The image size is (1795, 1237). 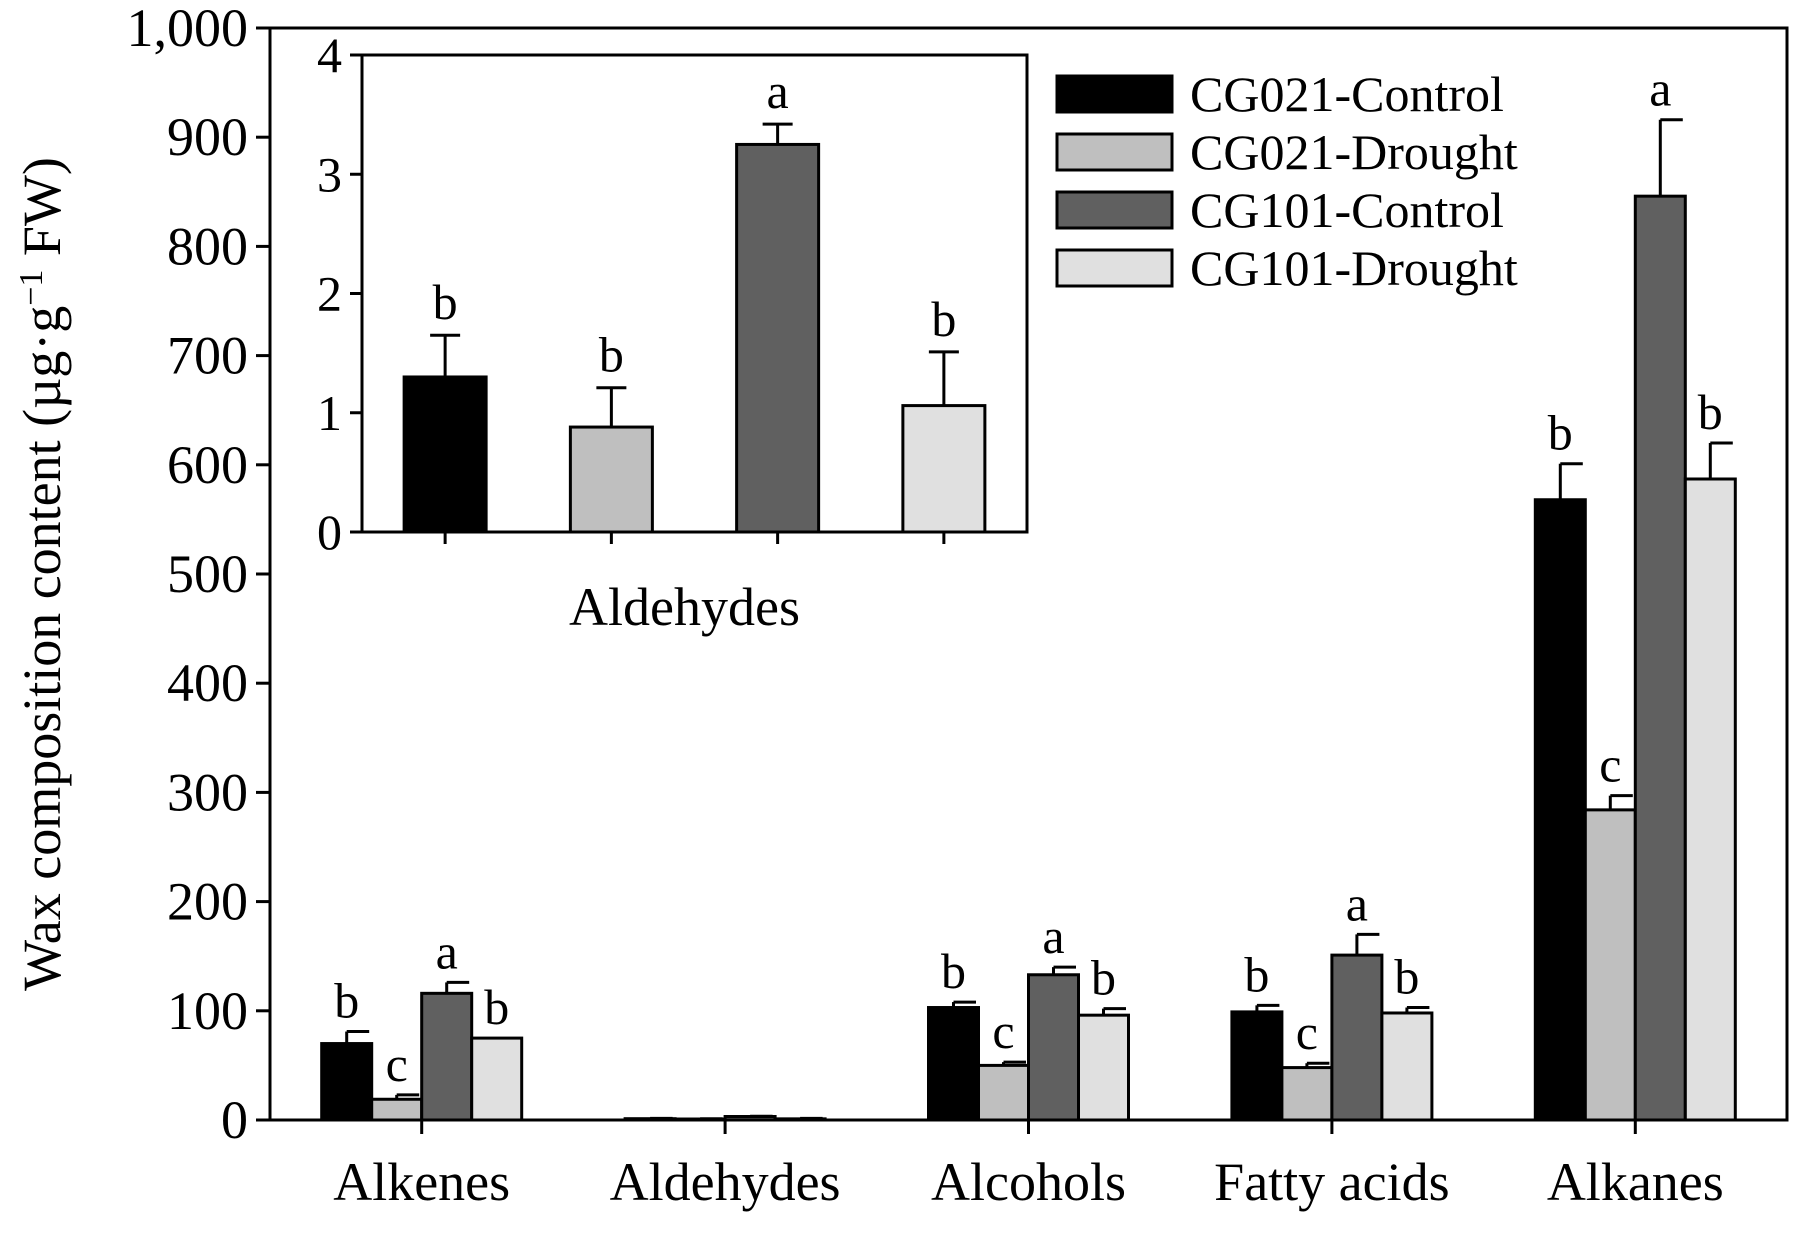 I want to click on y-tick-label: 300, so click(x=207, y=792).